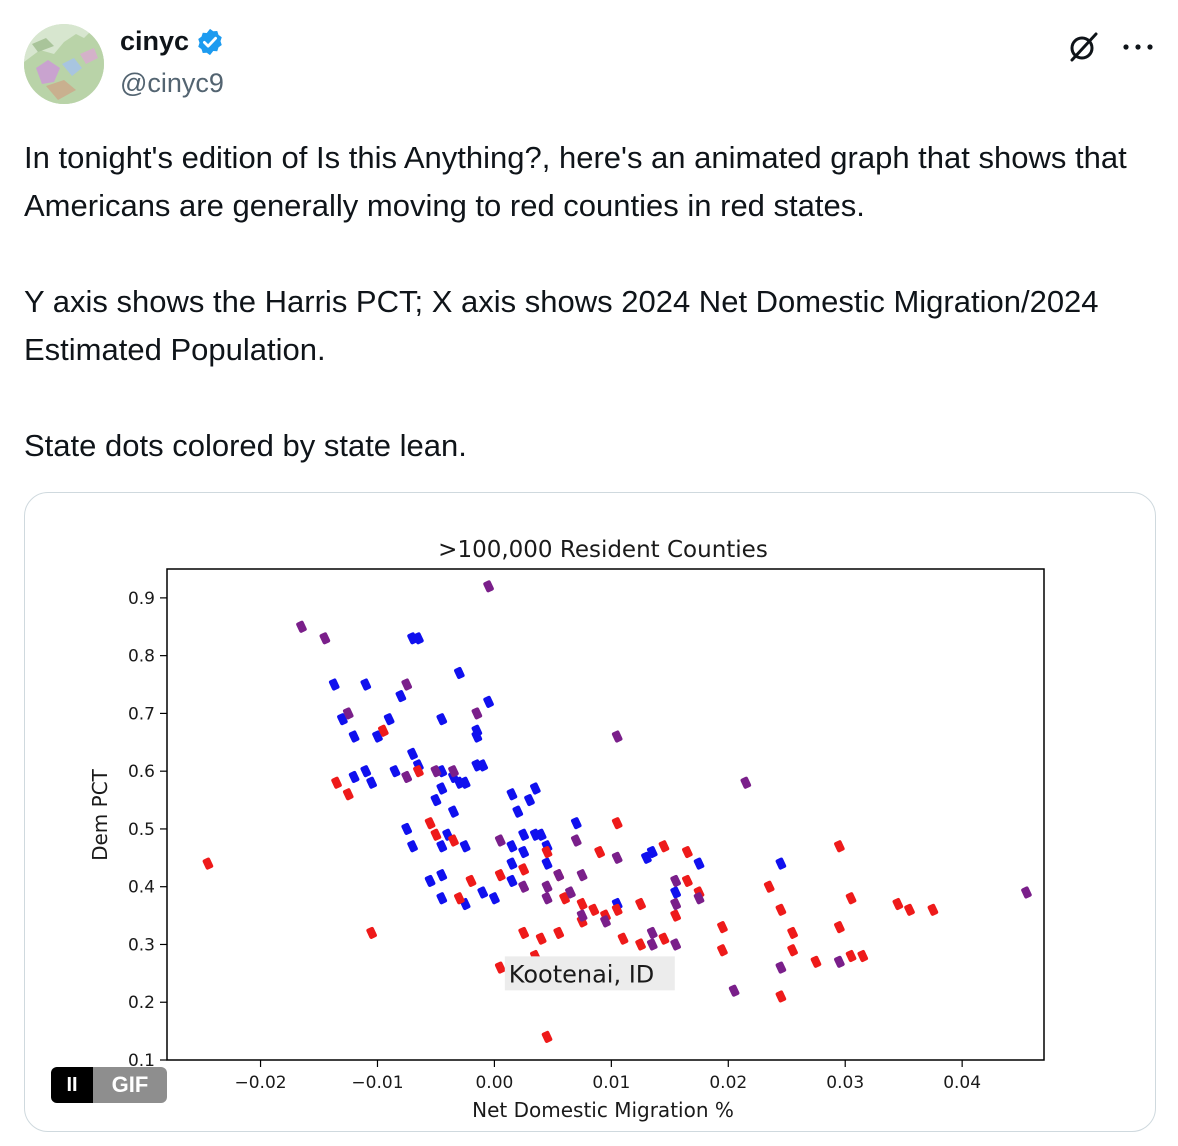 This screenshot has height=1146, width=1178. I want to click on x-tick-label: 0.01, so click(611, 1083).